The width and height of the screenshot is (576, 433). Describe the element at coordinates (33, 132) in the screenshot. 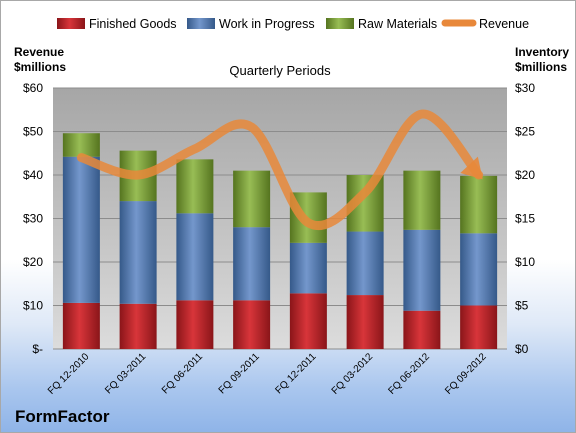

I see `left-tick-label: $50` at that location.